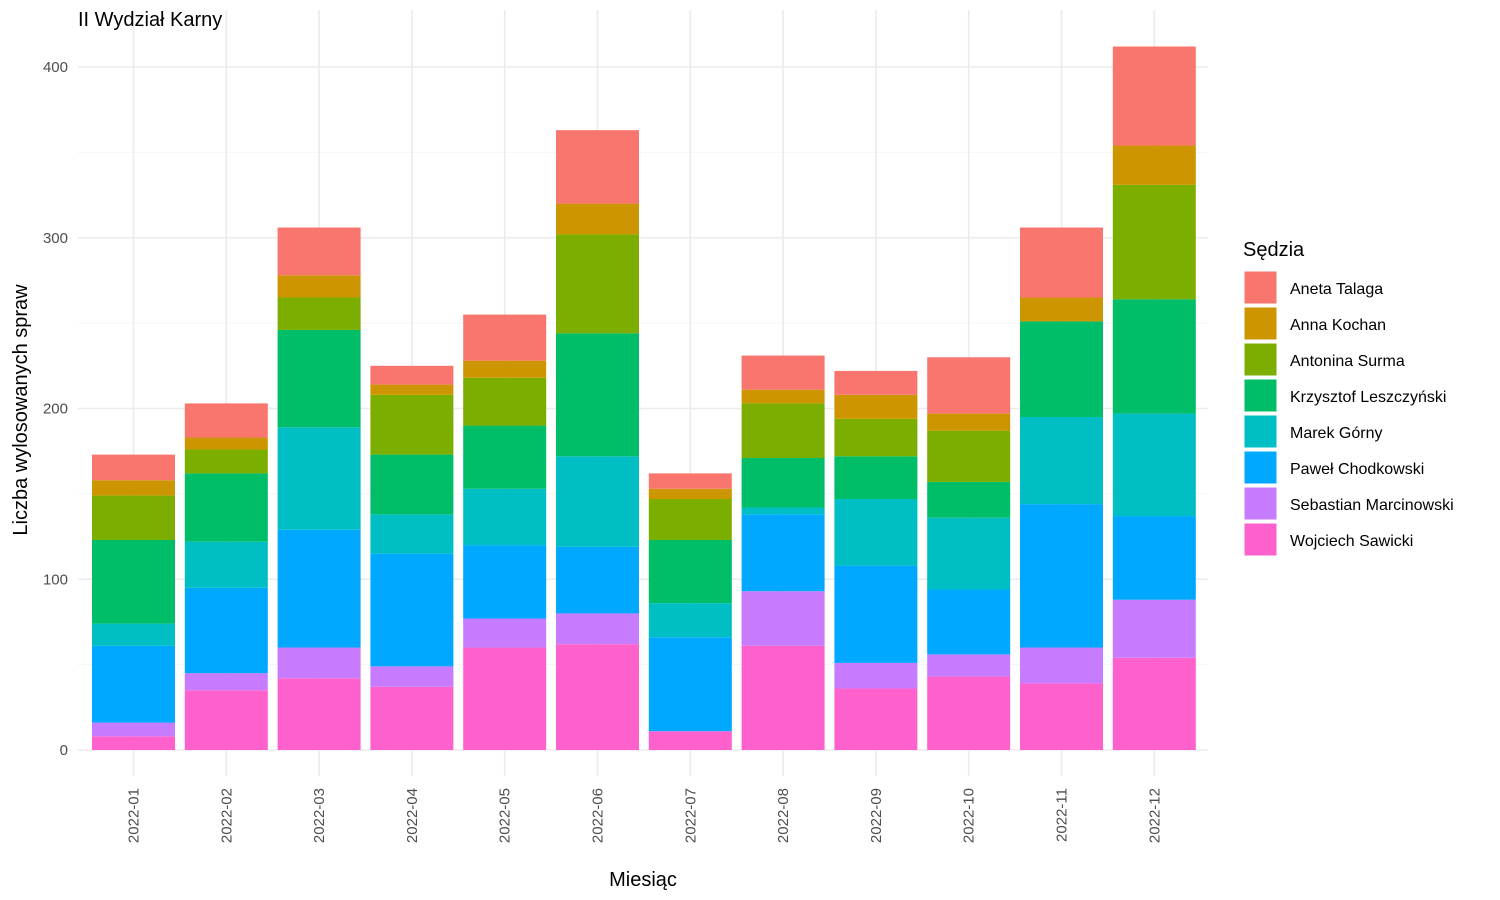 The height and width of the screenshot is (900, 1500). What do you see at coordinates (643, 880) in the screenshot?
I see `x-axis-title: Miesiąc` at bounding box center [643, 880].